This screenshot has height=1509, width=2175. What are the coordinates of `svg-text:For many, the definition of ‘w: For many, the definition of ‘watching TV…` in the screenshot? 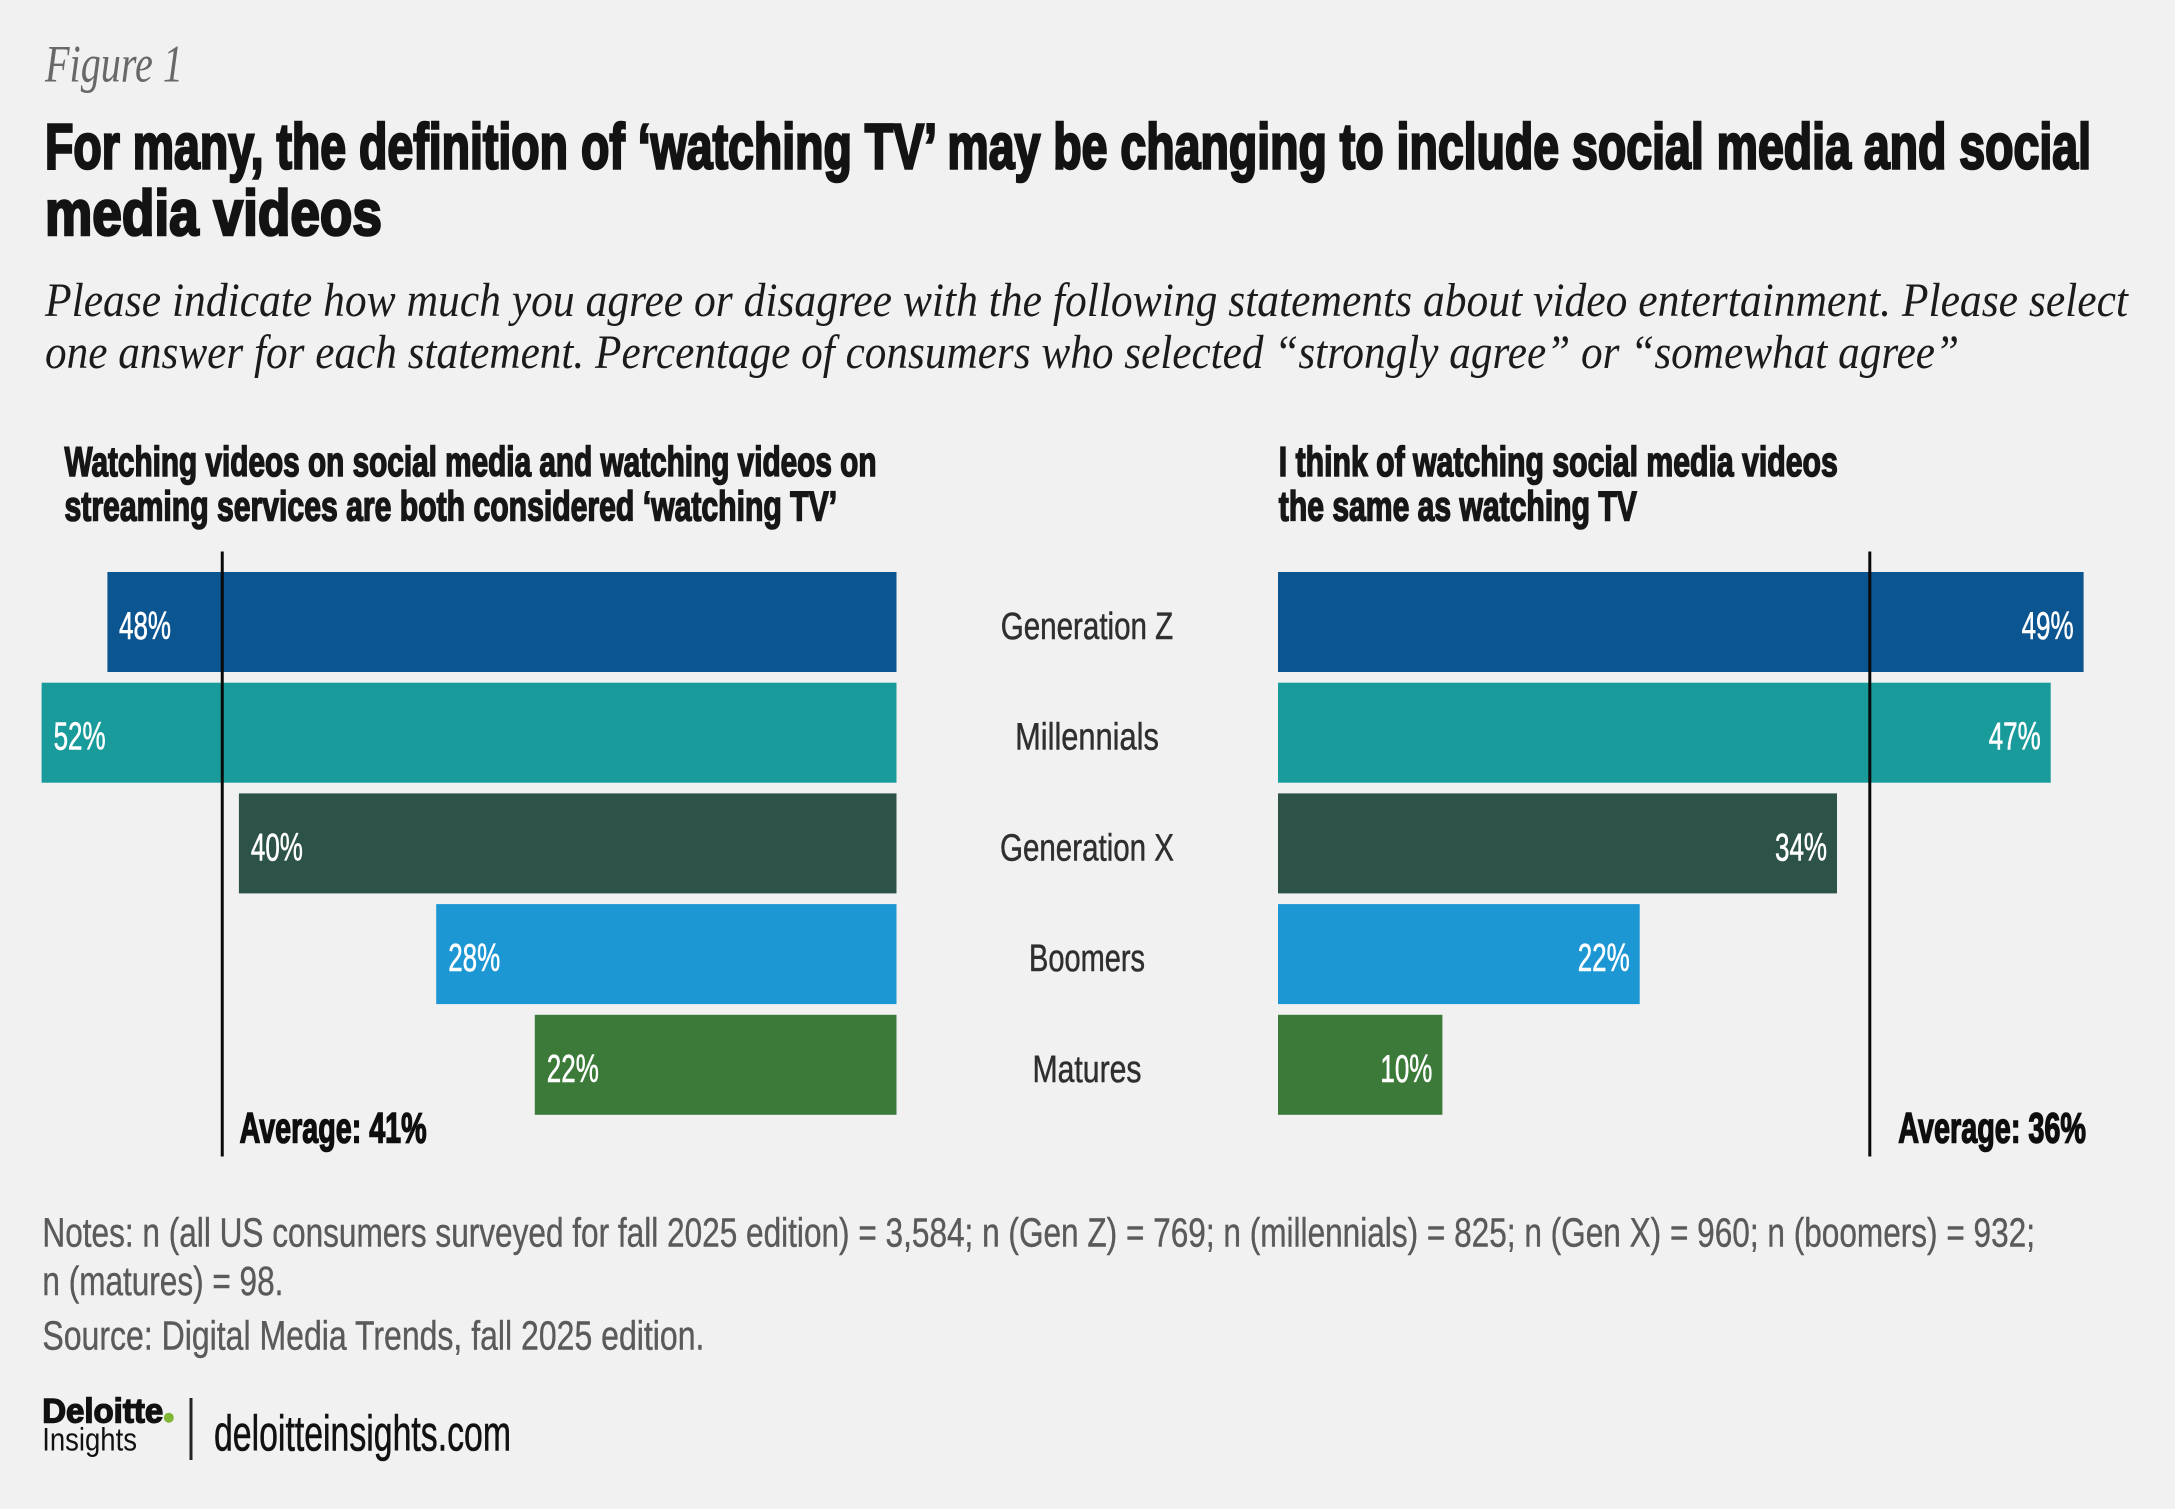 It's located at (1068, 146).